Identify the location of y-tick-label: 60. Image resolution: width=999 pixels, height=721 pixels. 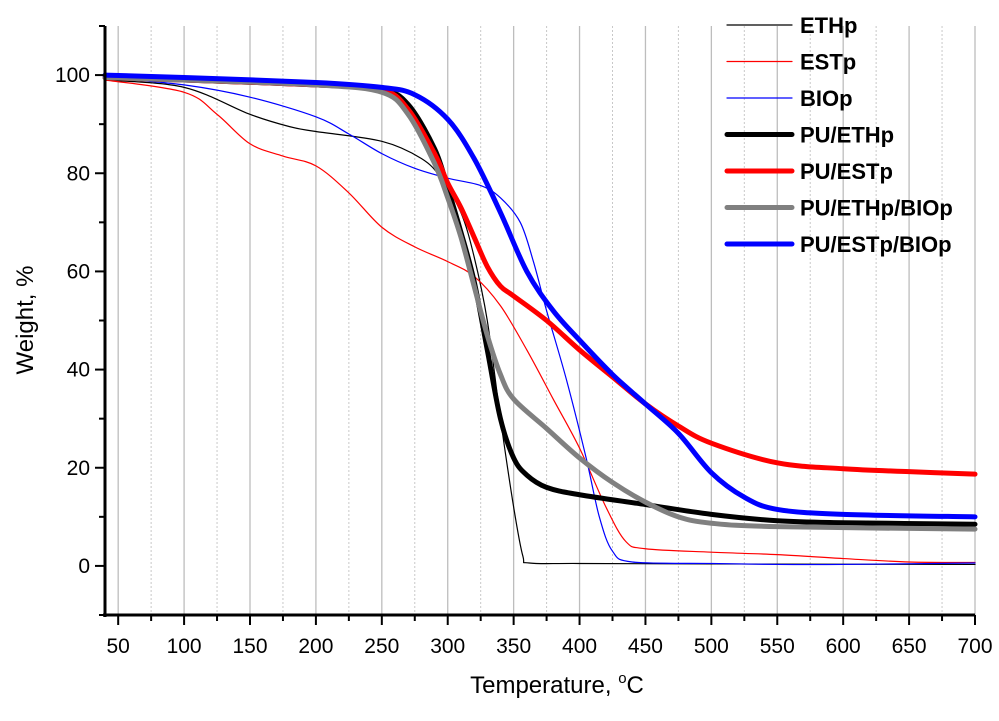
(78, 271).